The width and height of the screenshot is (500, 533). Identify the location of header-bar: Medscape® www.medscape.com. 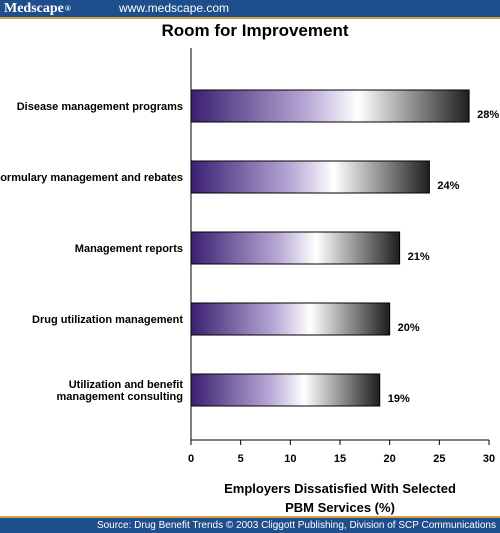
(250, 8).